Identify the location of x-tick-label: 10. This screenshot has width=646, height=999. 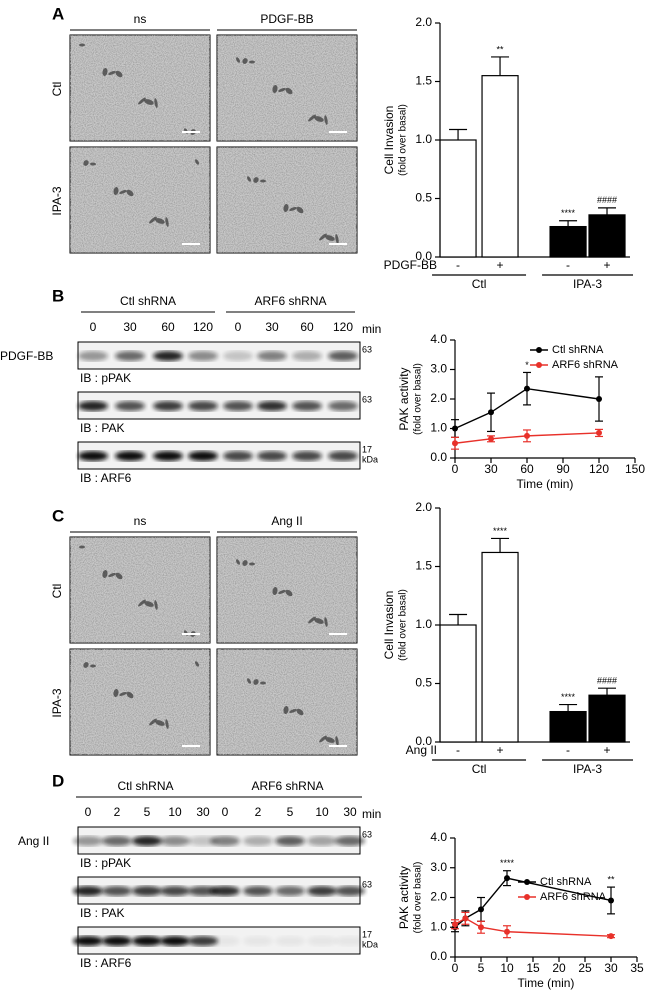
(507, 968).